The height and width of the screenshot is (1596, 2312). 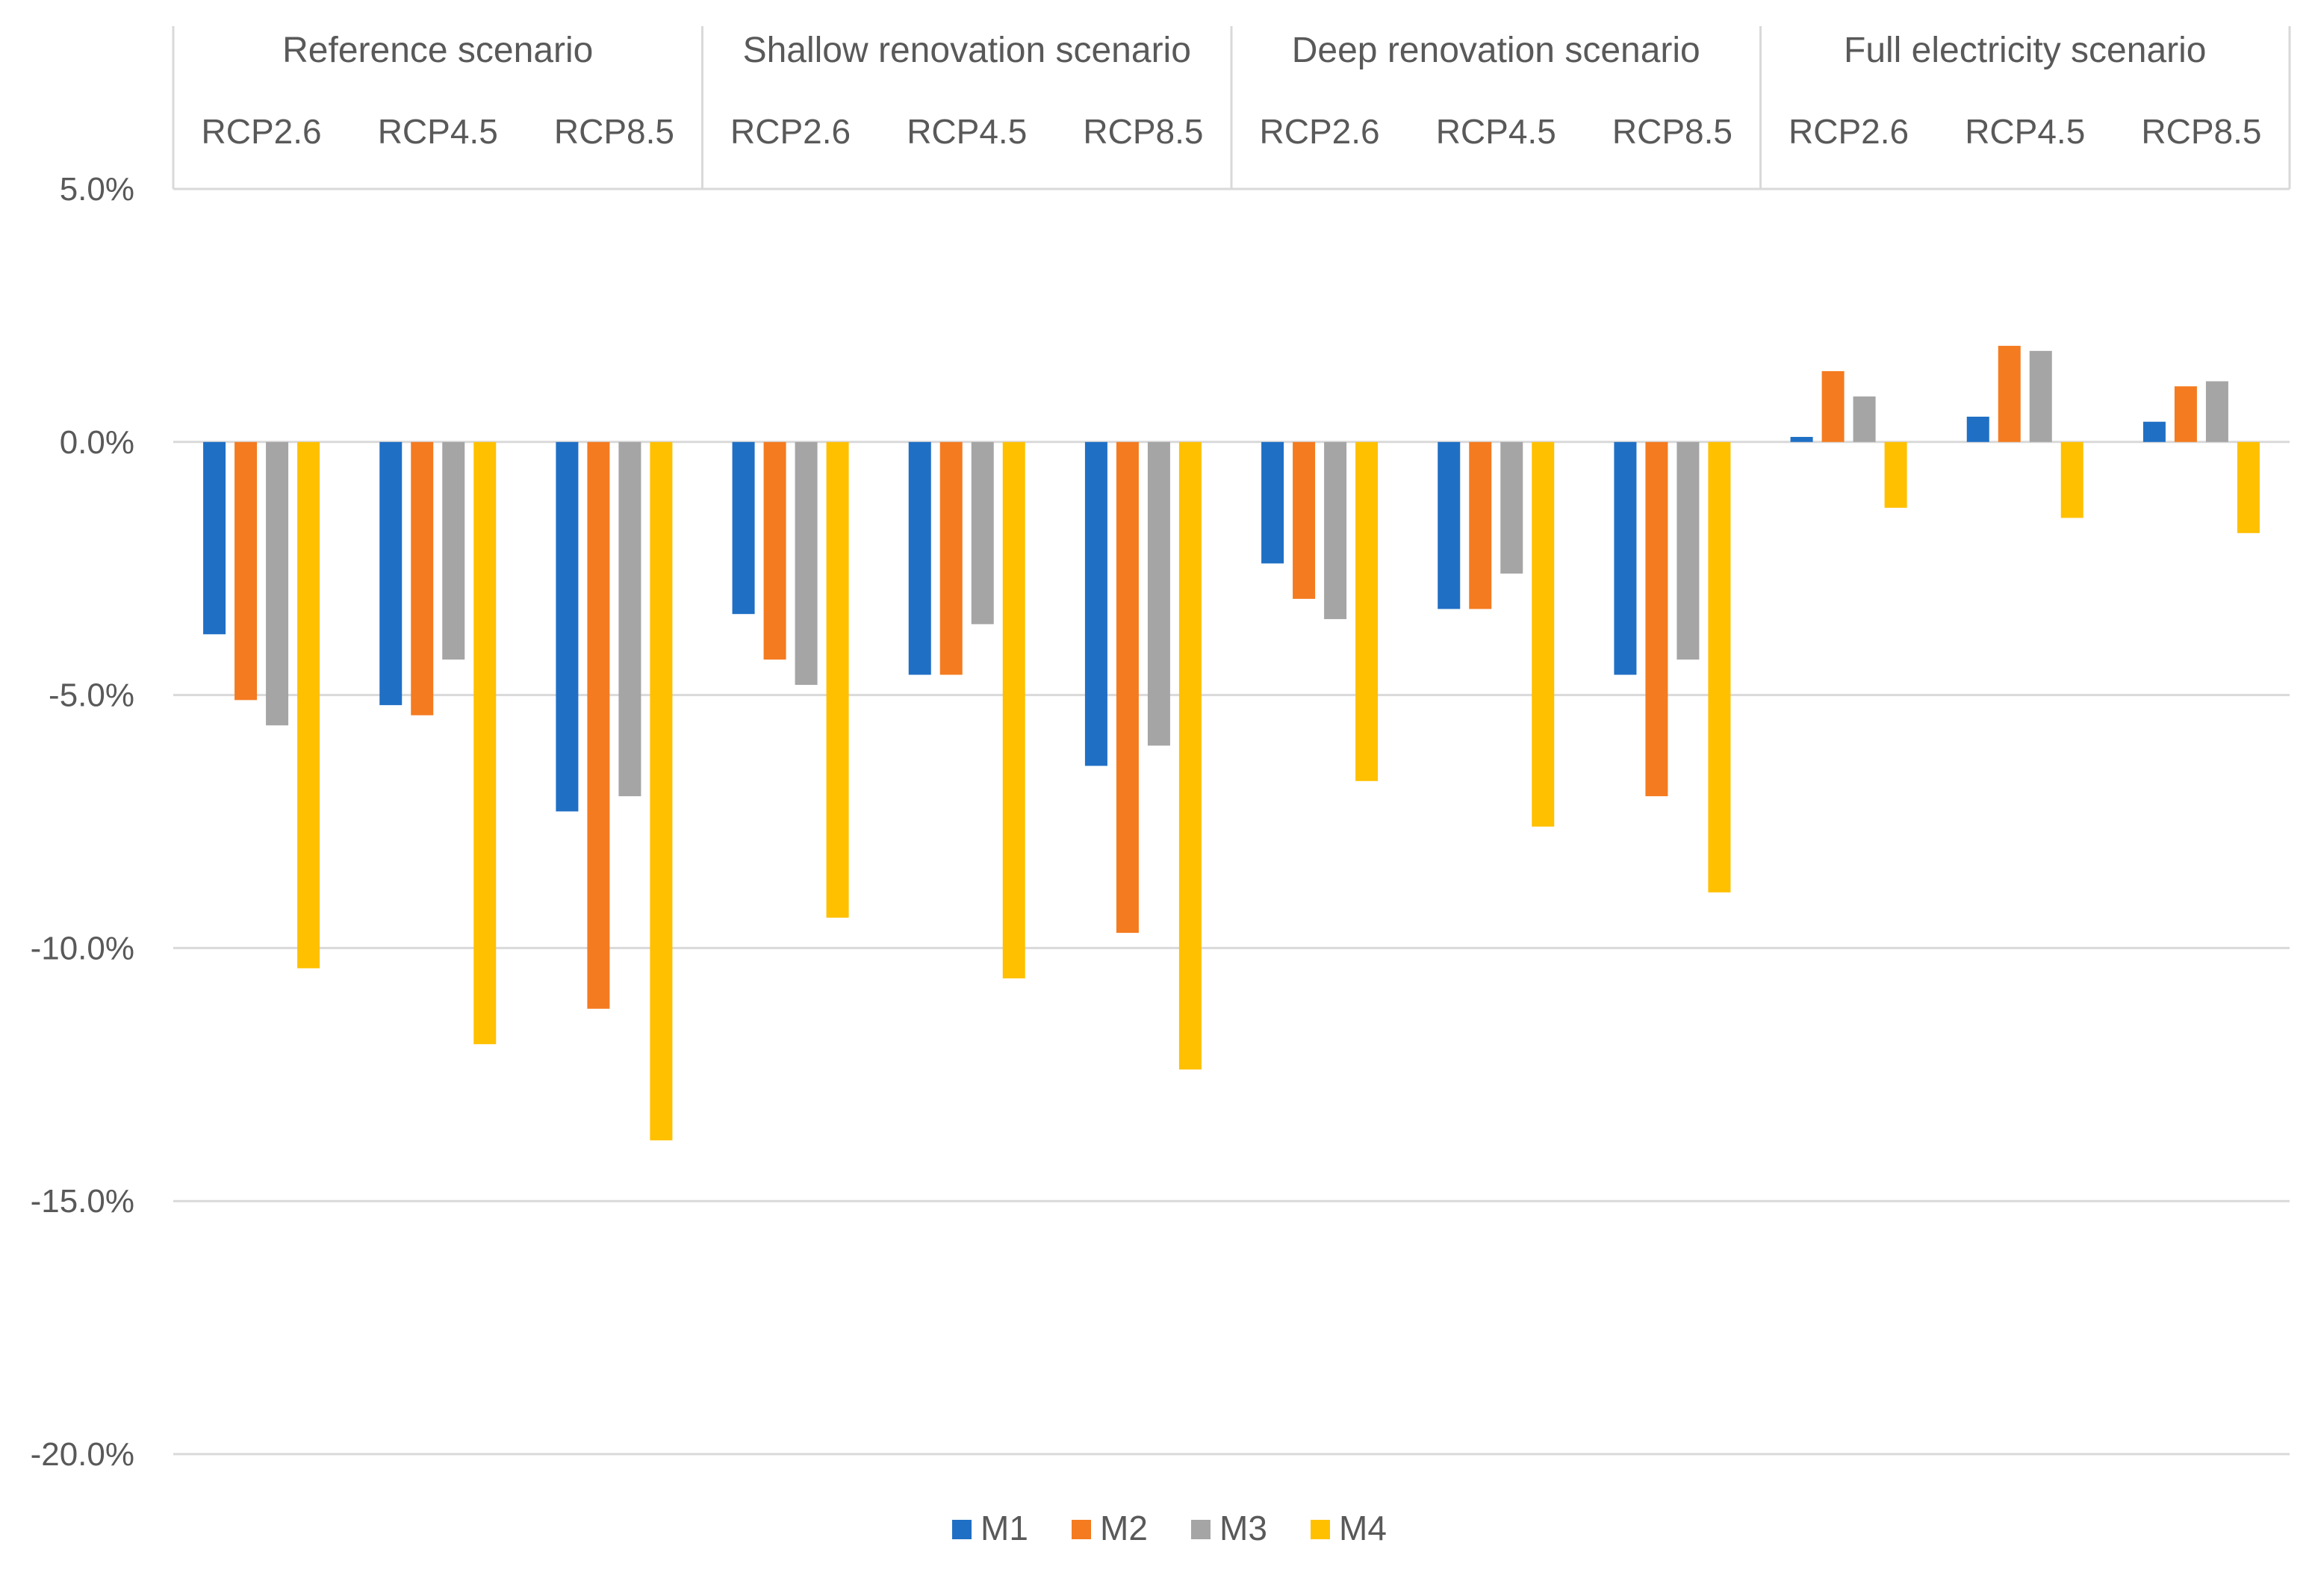 What do you see at coordinates (97, 442) in the screenshot?
I see `y-tick-label: 0.0%` at bounding box center [97, 442].